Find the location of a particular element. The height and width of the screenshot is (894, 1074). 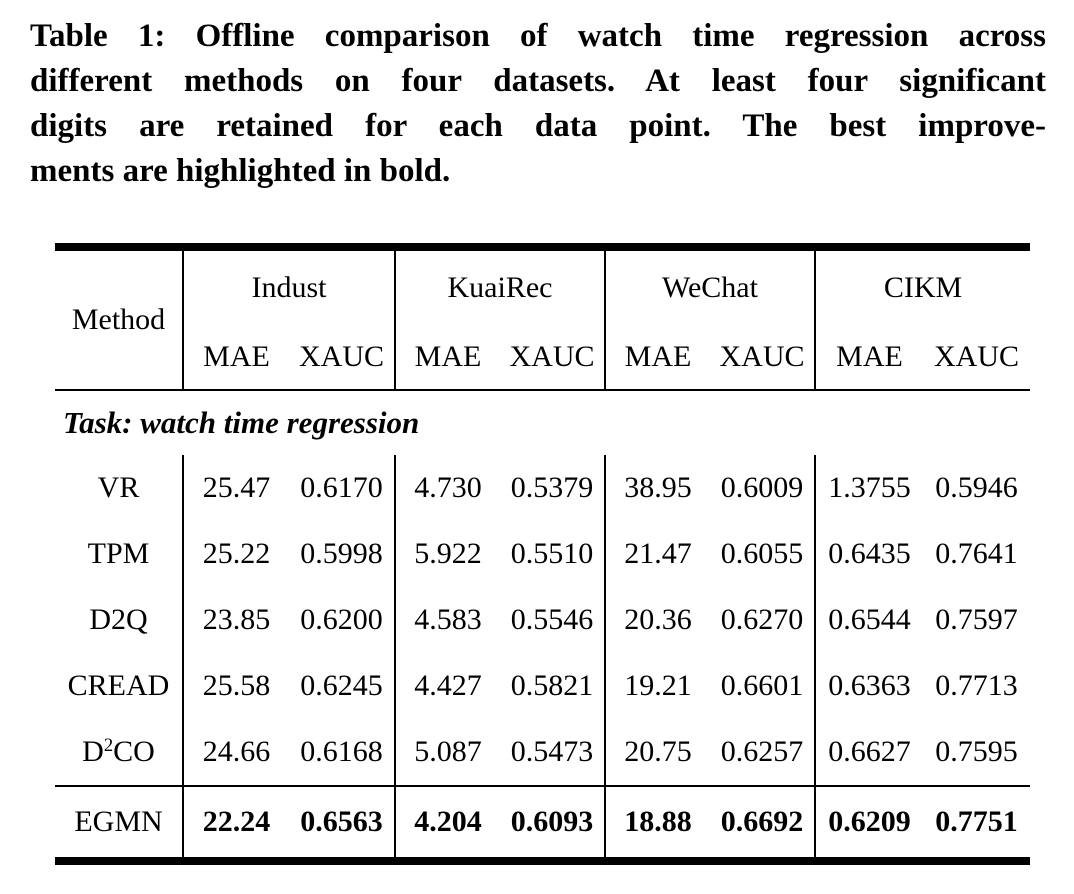

task-row: Task: watch time regression is located at coordinates (542, 422).